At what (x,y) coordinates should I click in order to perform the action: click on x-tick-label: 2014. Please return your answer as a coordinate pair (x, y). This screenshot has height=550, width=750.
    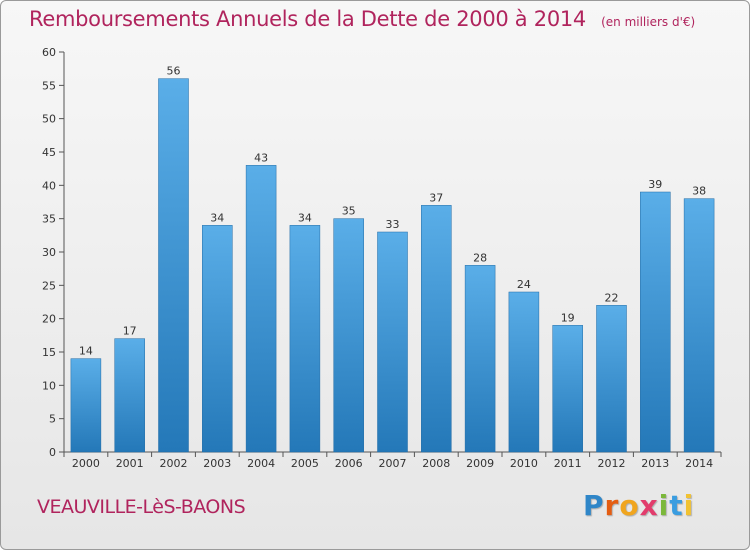
    Looking at the image, I should click on (699, 463).